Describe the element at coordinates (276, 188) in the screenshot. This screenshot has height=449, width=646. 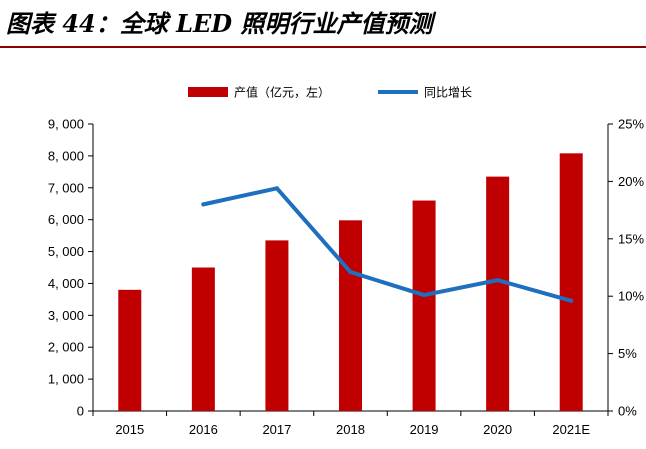
I see `growth-point-2017` at that location.